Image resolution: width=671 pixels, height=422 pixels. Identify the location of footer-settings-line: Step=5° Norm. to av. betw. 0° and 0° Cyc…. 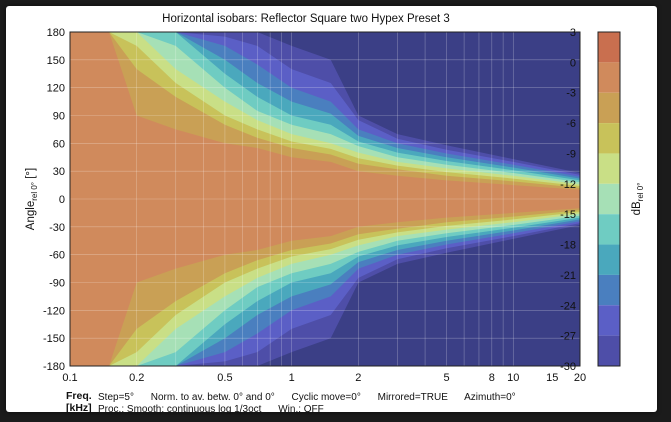
(314, 397).